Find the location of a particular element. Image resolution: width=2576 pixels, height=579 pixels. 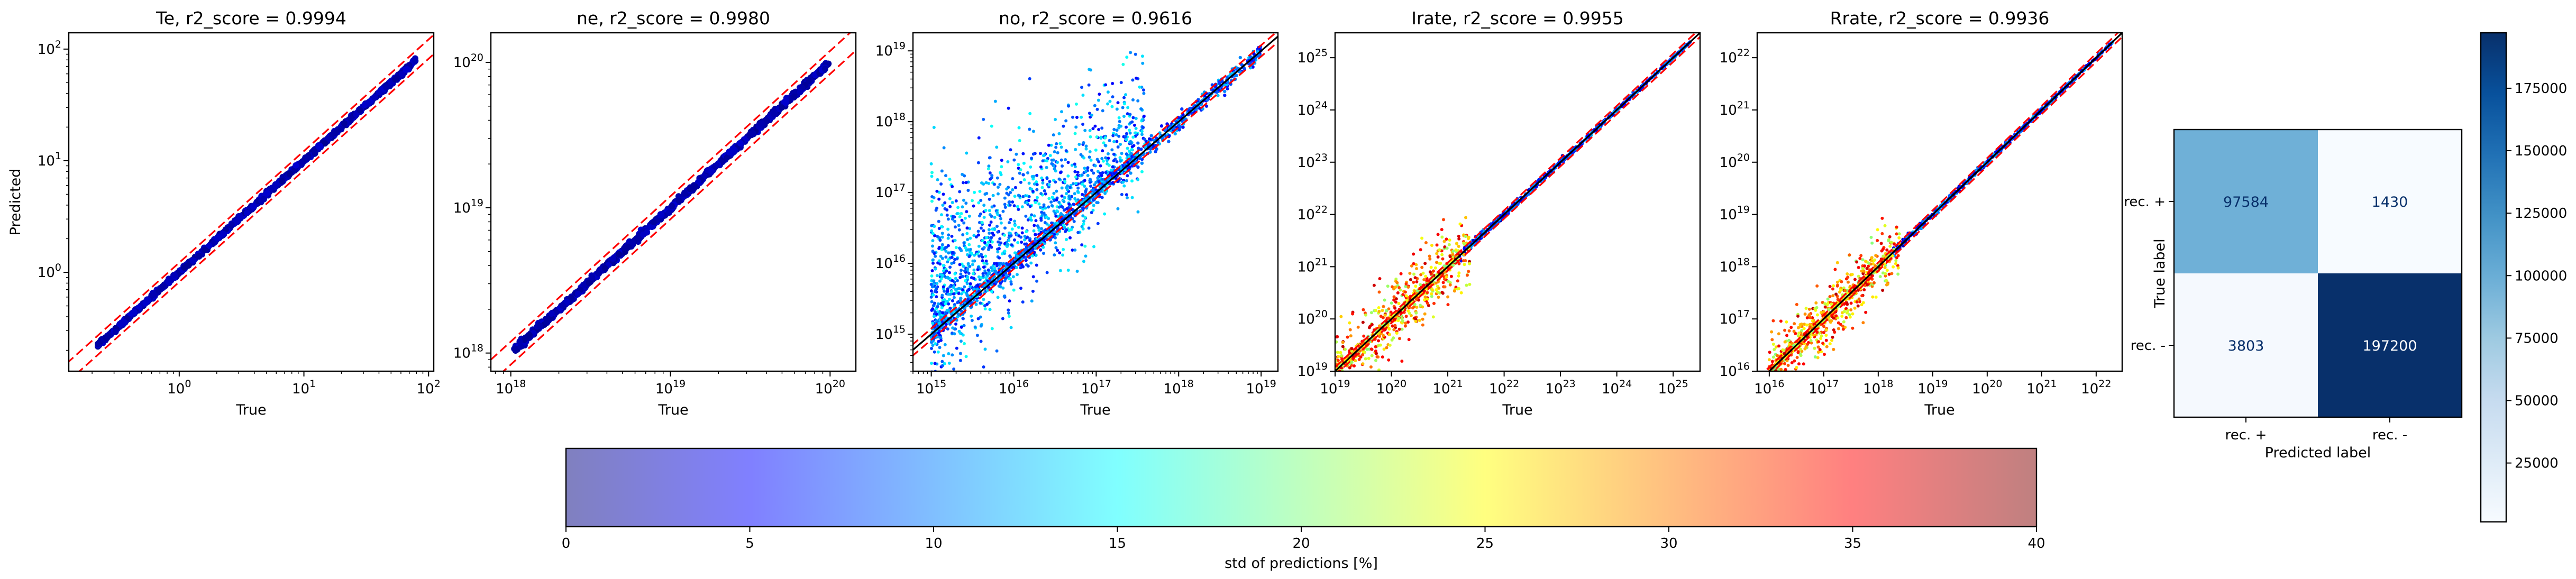

x-tick-label: 1018 is located at coordinates (511, 388).